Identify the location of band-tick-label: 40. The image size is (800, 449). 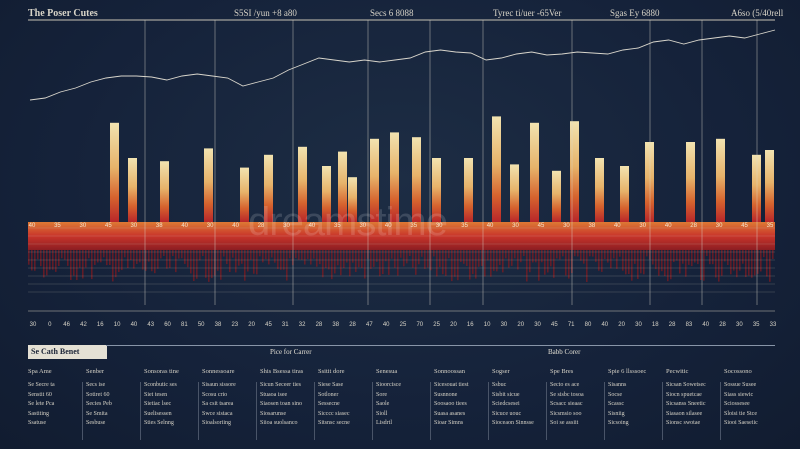
(32, 226).